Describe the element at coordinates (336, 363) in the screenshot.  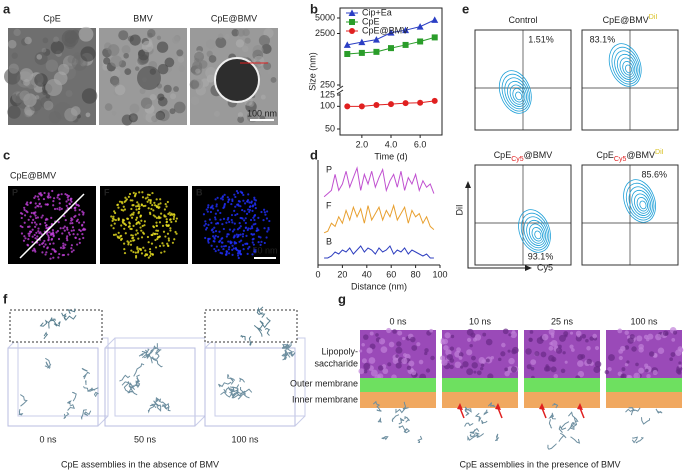
I see `layer-label: saccharide` at that location.